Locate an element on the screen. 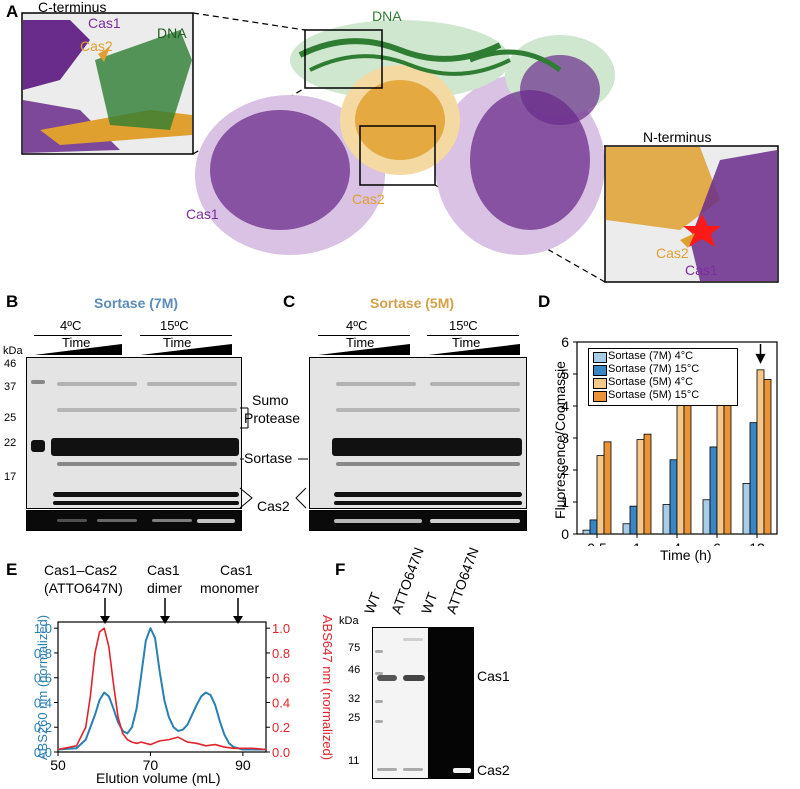 This screenshot has height=789, width=800. f-label-cas1: Cas1 is located at coordinates (493, 676).